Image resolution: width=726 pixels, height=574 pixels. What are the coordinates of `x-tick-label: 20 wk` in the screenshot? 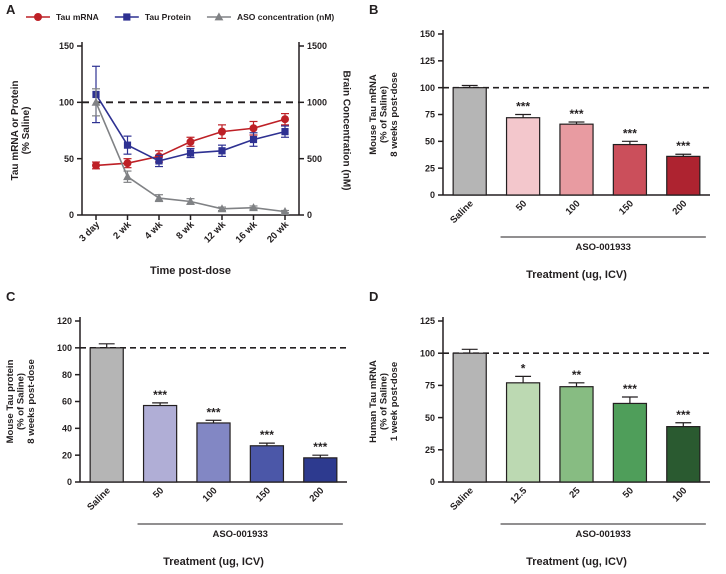 It's located at (278, 232).